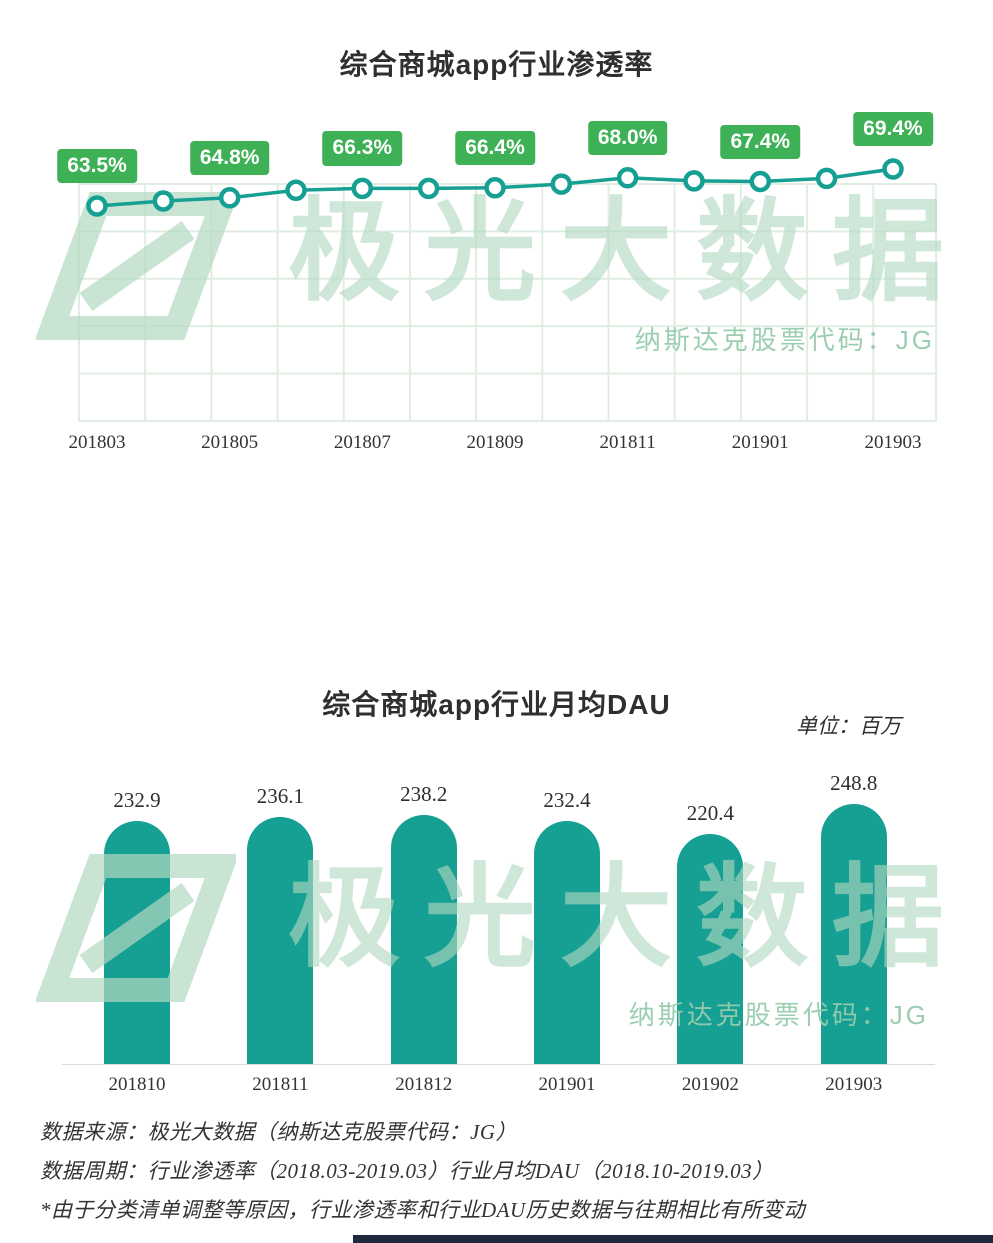 This screenshot has height=1243, width=993. Describe the element at coordinates (848, 726) in the screenshot. I see `unit-label: 单位：百万` at that location.